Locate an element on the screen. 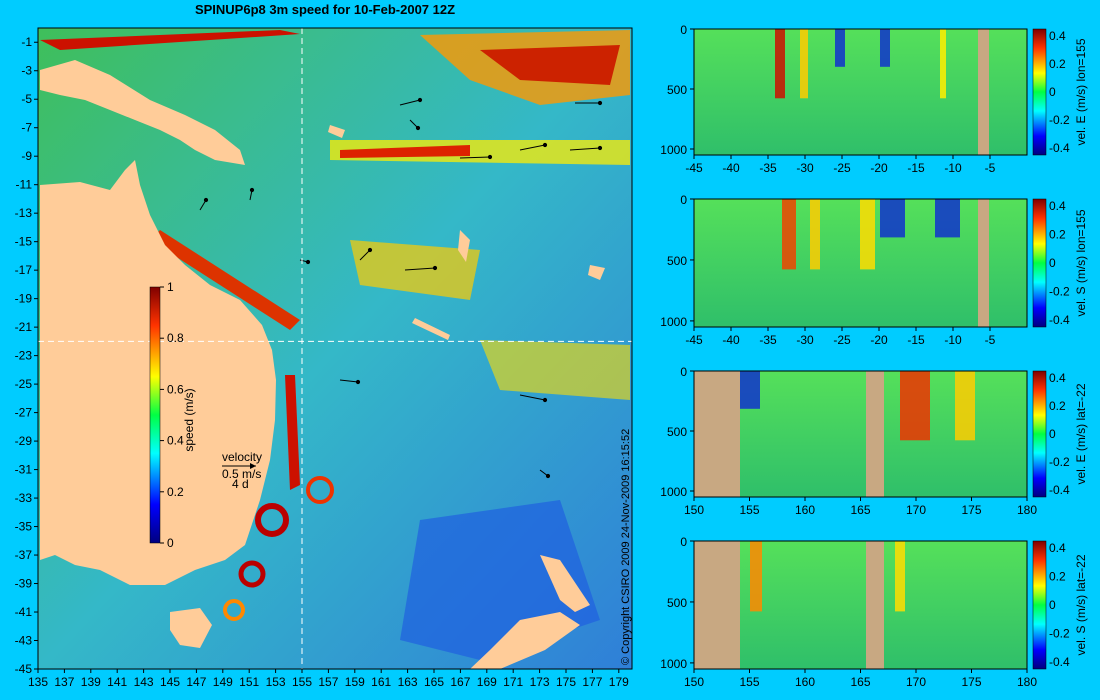  map-y-tick-label: -5 is located at coordinates (26, 99).